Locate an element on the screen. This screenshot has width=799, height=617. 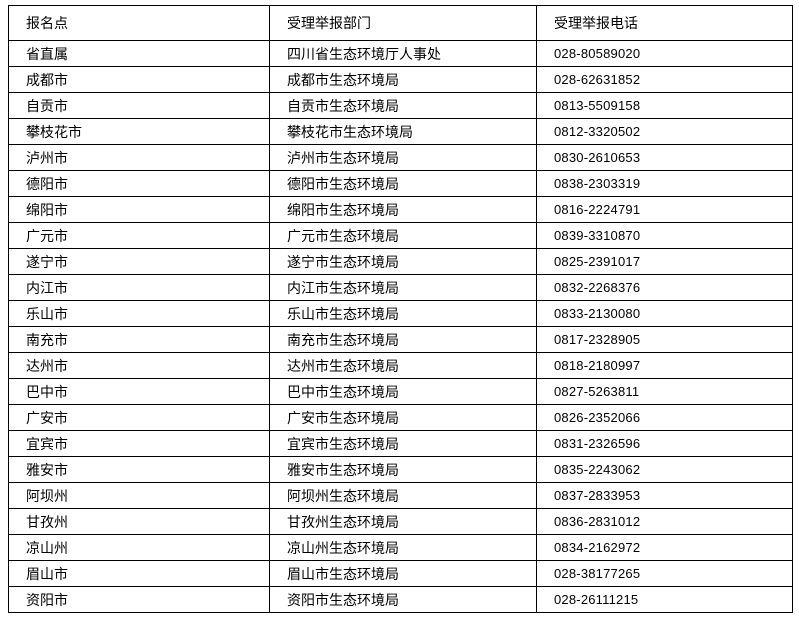
department-cell: 四川省生态环境厅人事处 is located at coordinates (403, 53).